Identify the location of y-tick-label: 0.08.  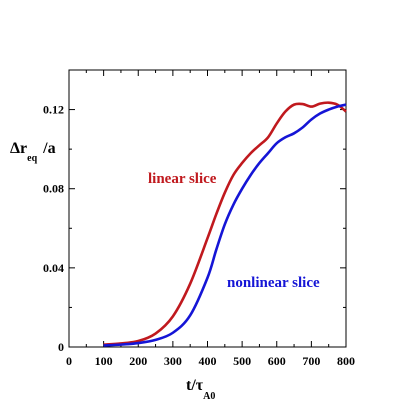
(53, 189).